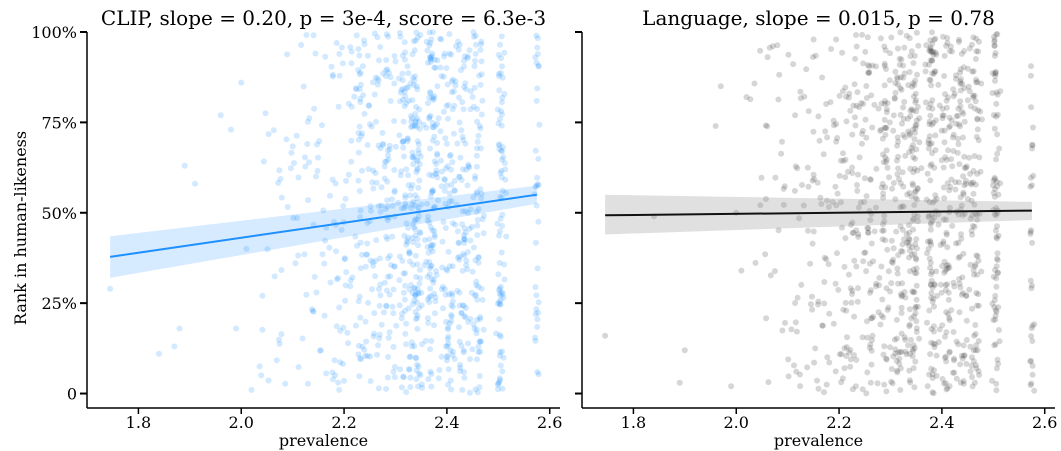 The height and width of the screenshot is (451, 1061). Describe the element at coordinates (633, 422) in the screenshot. I see `x-tick-label: 1.8` at that location.